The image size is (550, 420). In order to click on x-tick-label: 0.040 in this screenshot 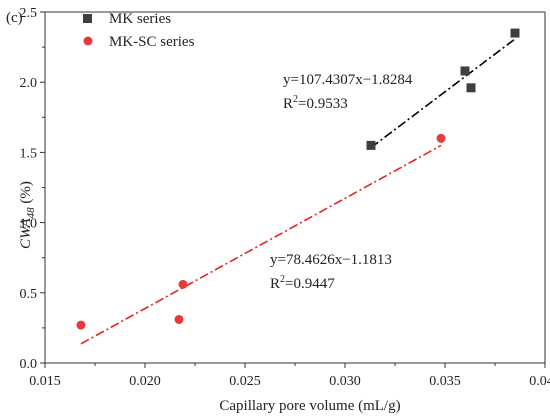, I will do `click(539, 381)`.